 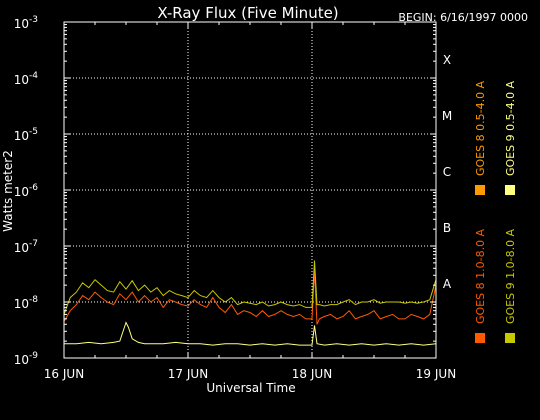 I want to click on legend-label-3: GOES 9 1.0-8.0 A, so click(x=510, y=276).